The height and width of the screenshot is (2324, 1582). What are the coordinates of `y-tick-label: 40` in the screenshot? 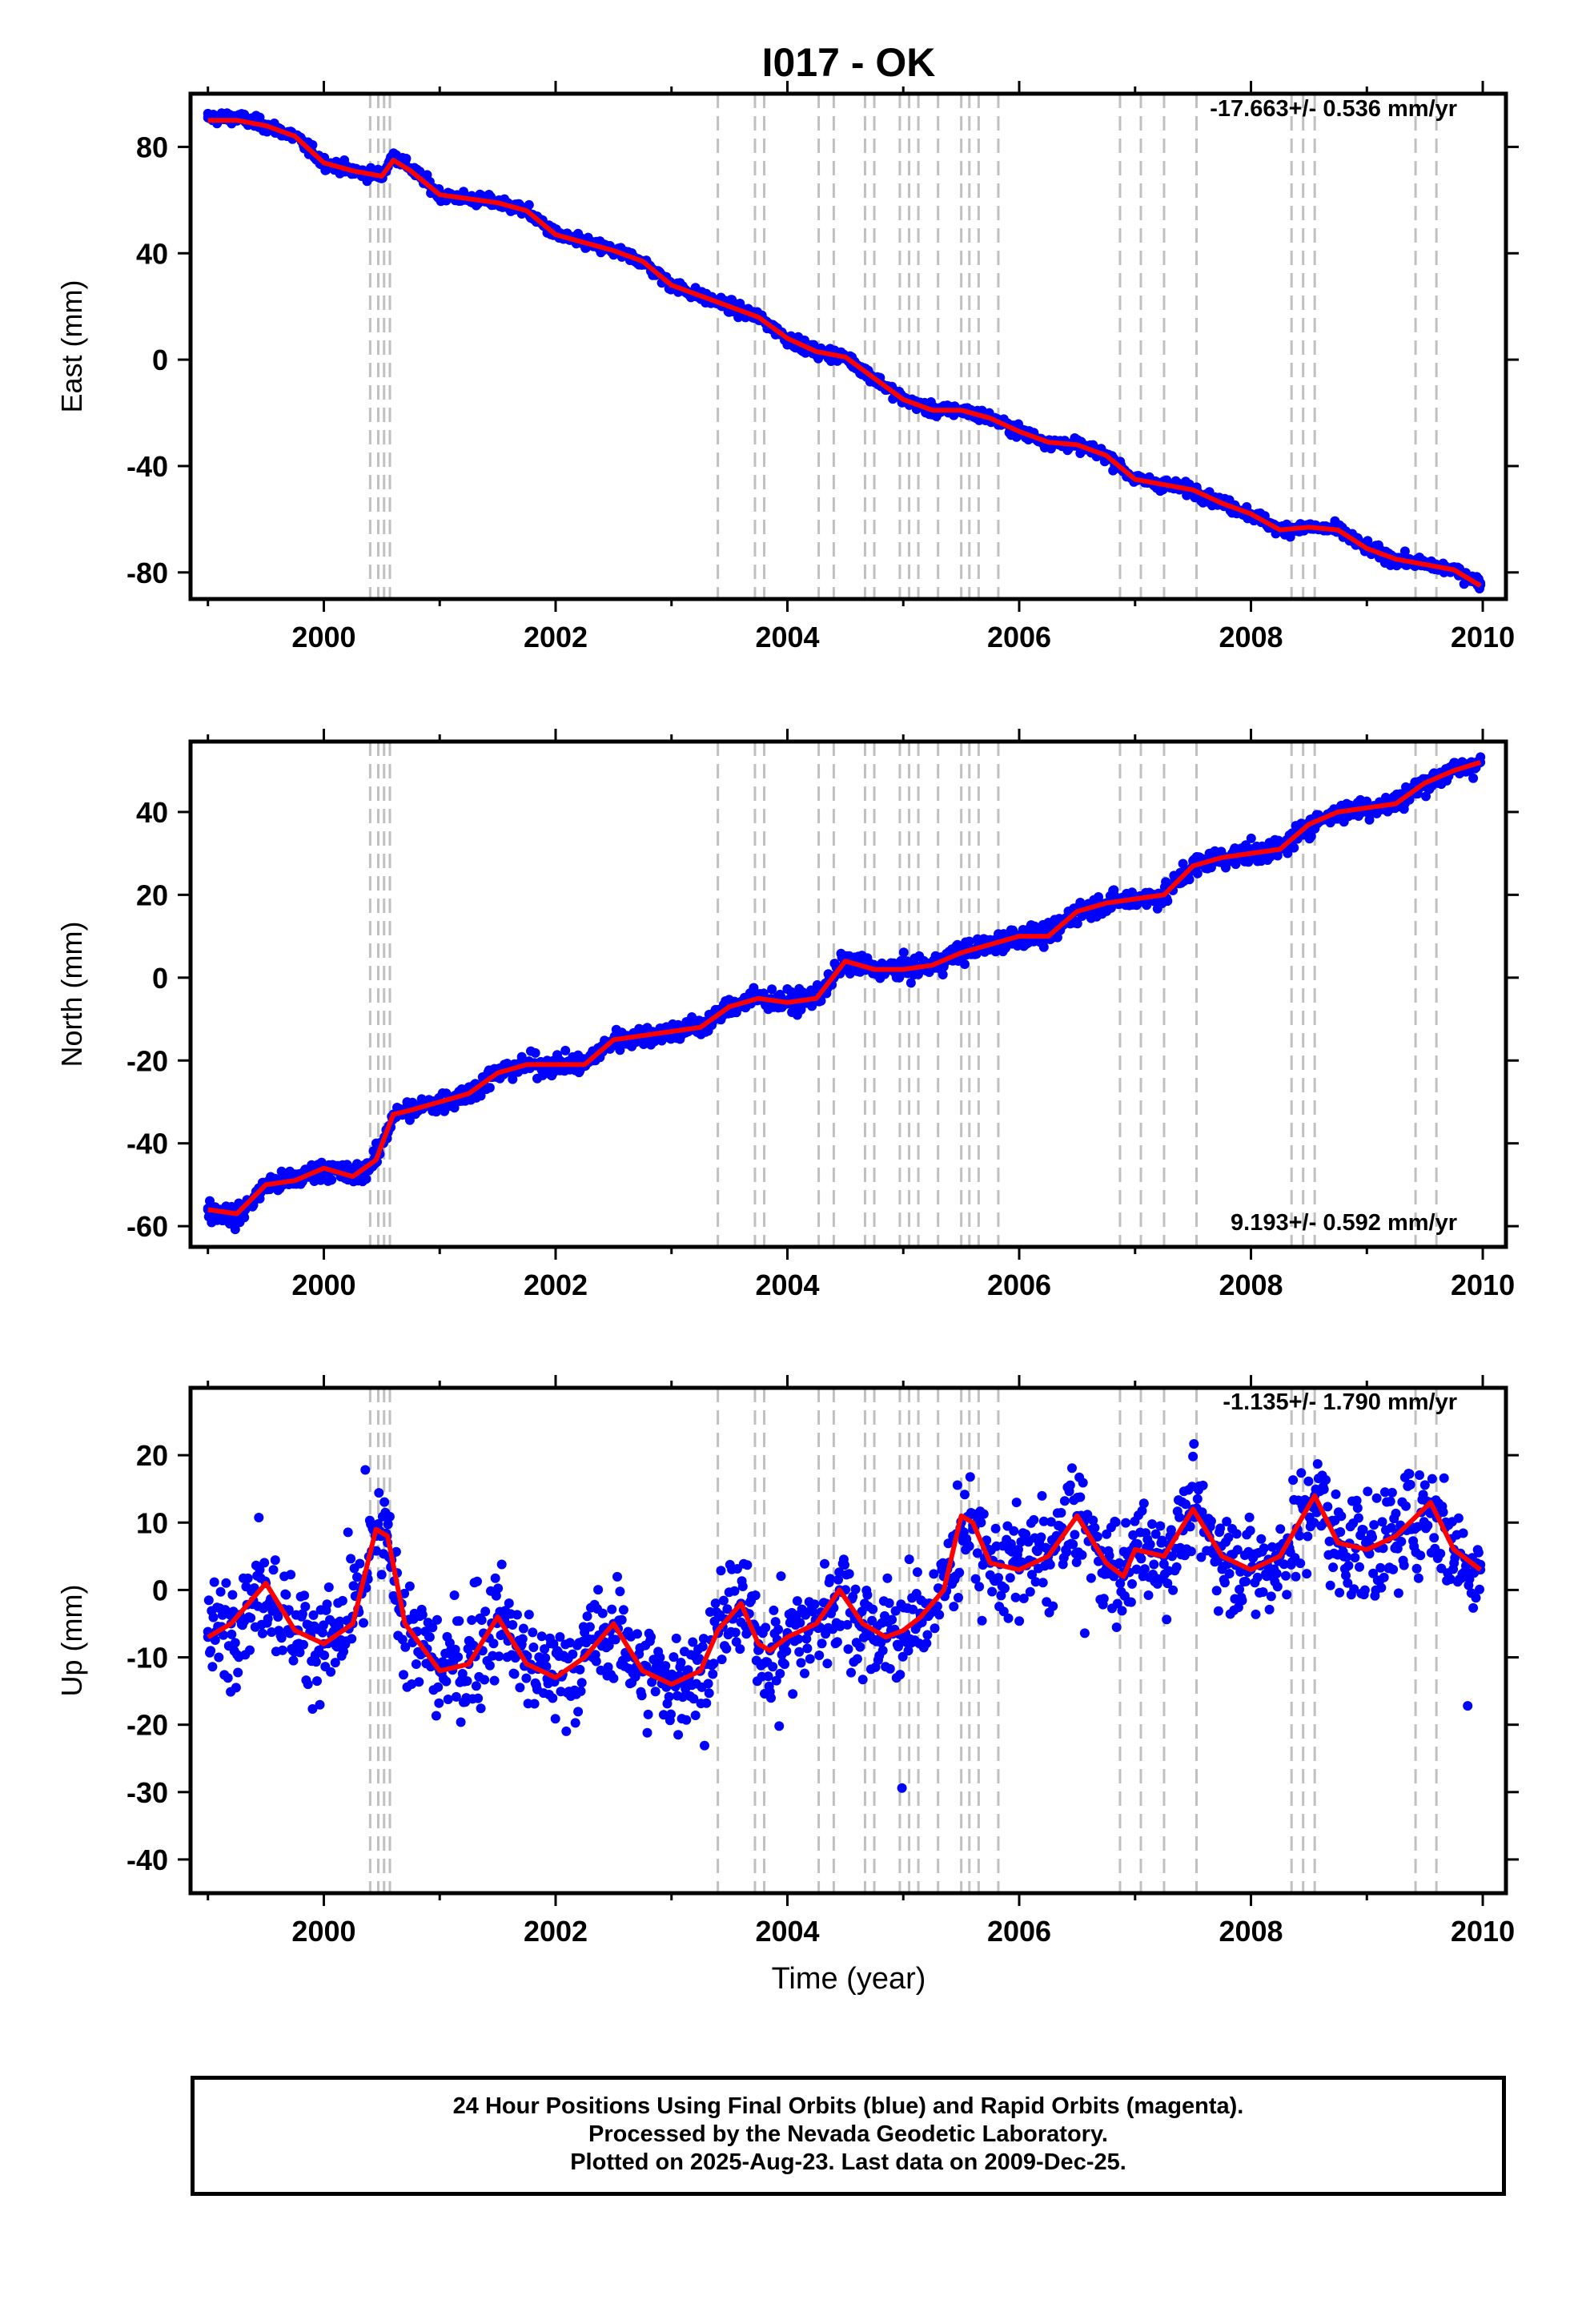 It's located at (152, 253).